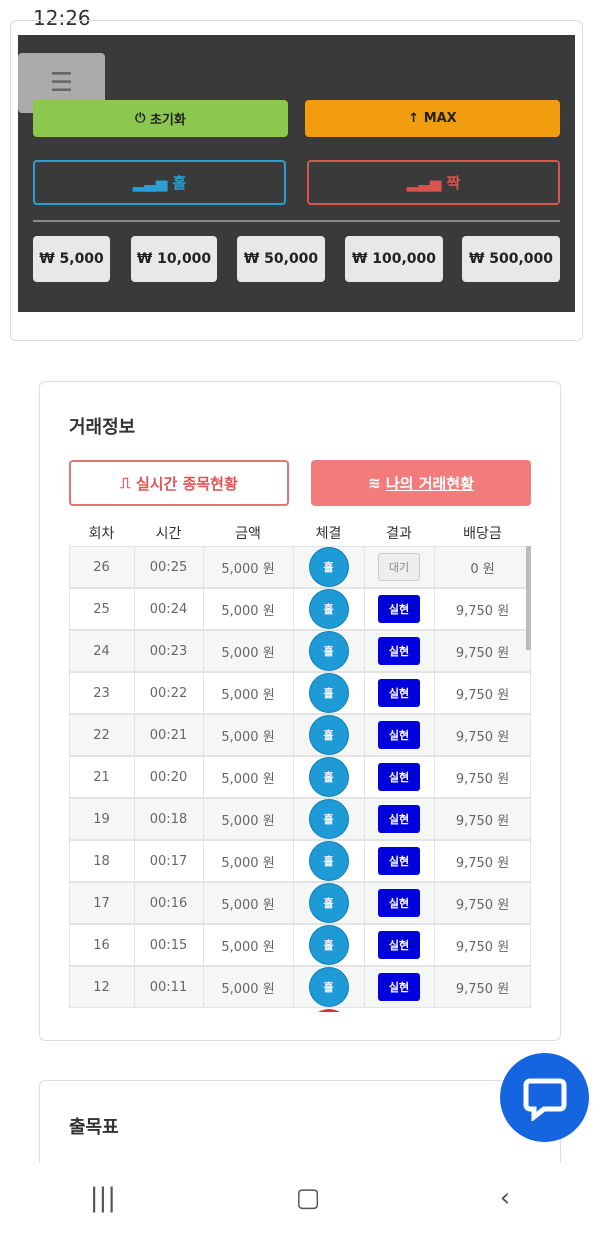  I want to click on tab-label: 실시간 종목현황, so click(186, 483).